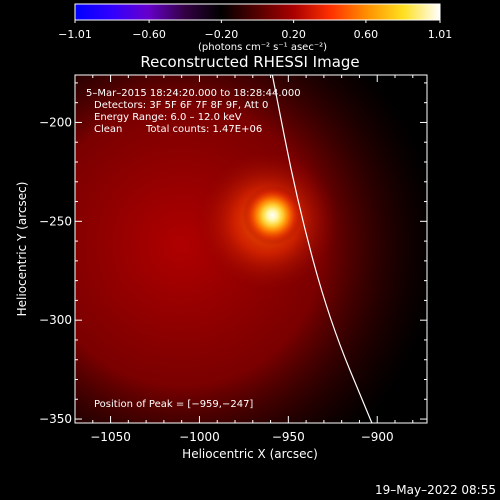 The image size is (500, 500). What do you see at coordinates (168, 117) in the screenshot?
I see `annotation-energy-range: Energy Range: 6.0 – 12.0 keV` at bounding box center [168, 117].